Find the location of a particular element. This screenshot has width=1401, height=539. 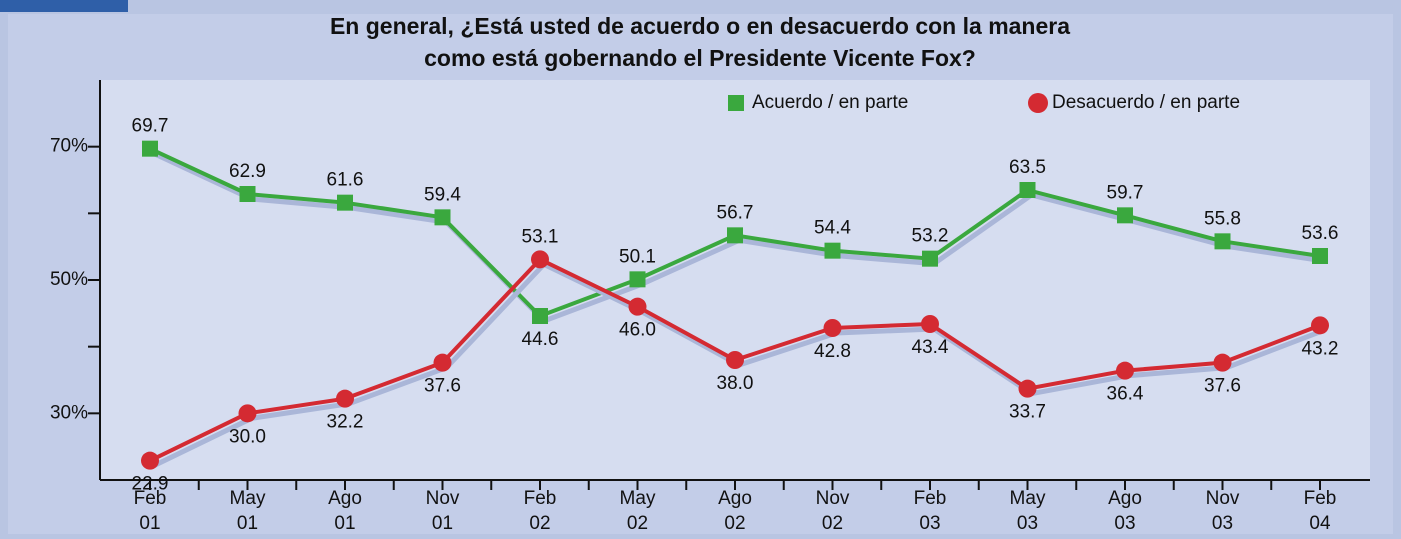

data-label: 62.9 is located at coordinates (247, 171).